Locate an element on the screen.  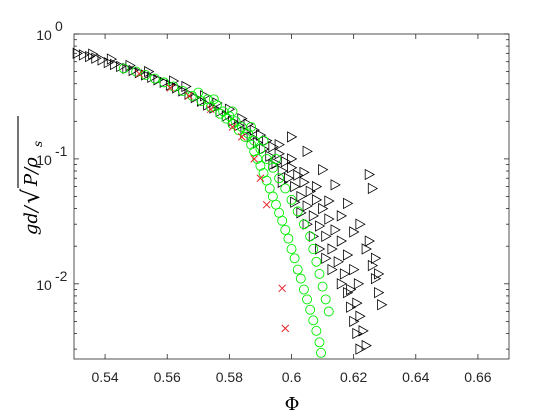
x-tick-label: 0.54 is located at coordinates (104, 377).